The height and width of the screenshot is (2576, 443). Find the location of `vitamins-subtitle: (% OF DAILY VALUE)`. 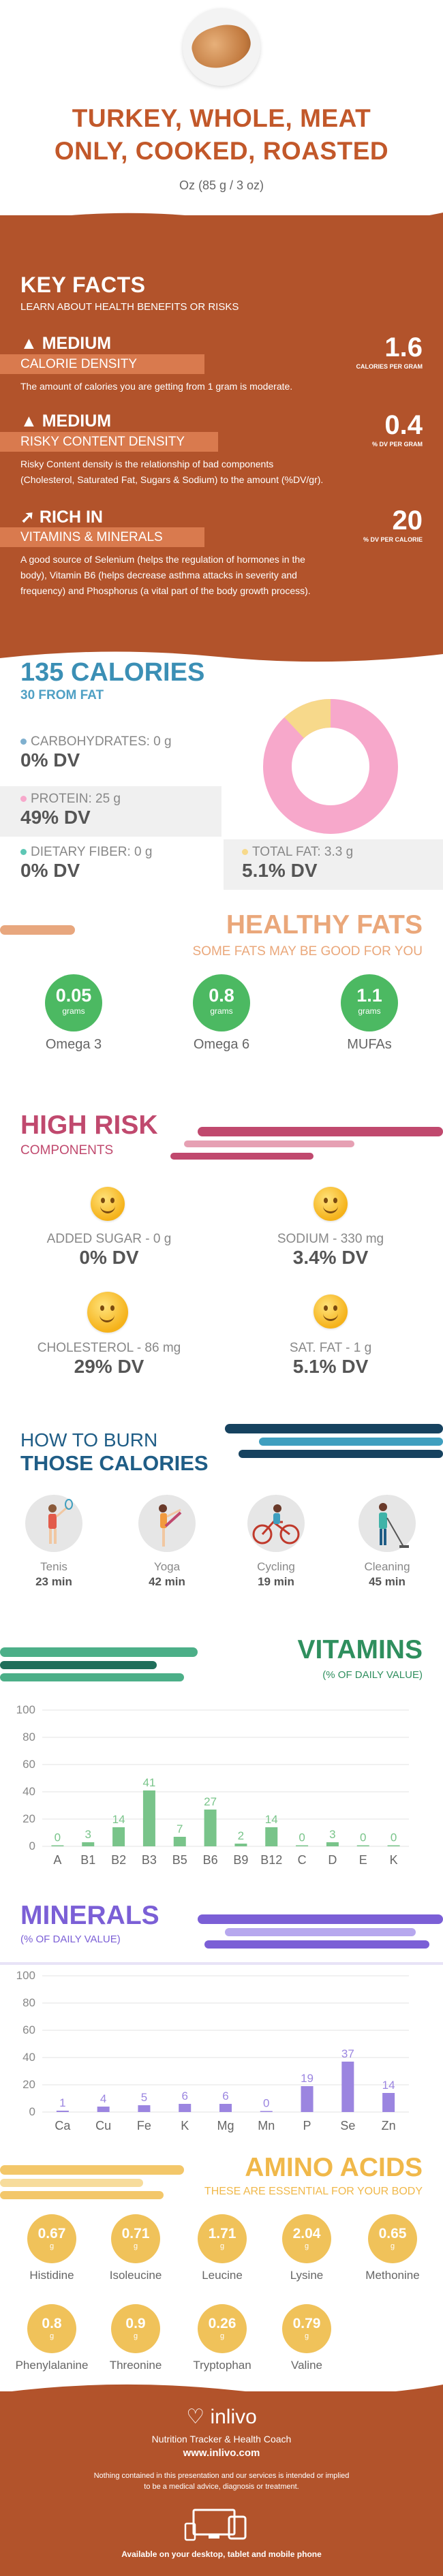

vitamins-subtitle: (% OF DAILY VALUE) is located at coordinates (372, 1675).